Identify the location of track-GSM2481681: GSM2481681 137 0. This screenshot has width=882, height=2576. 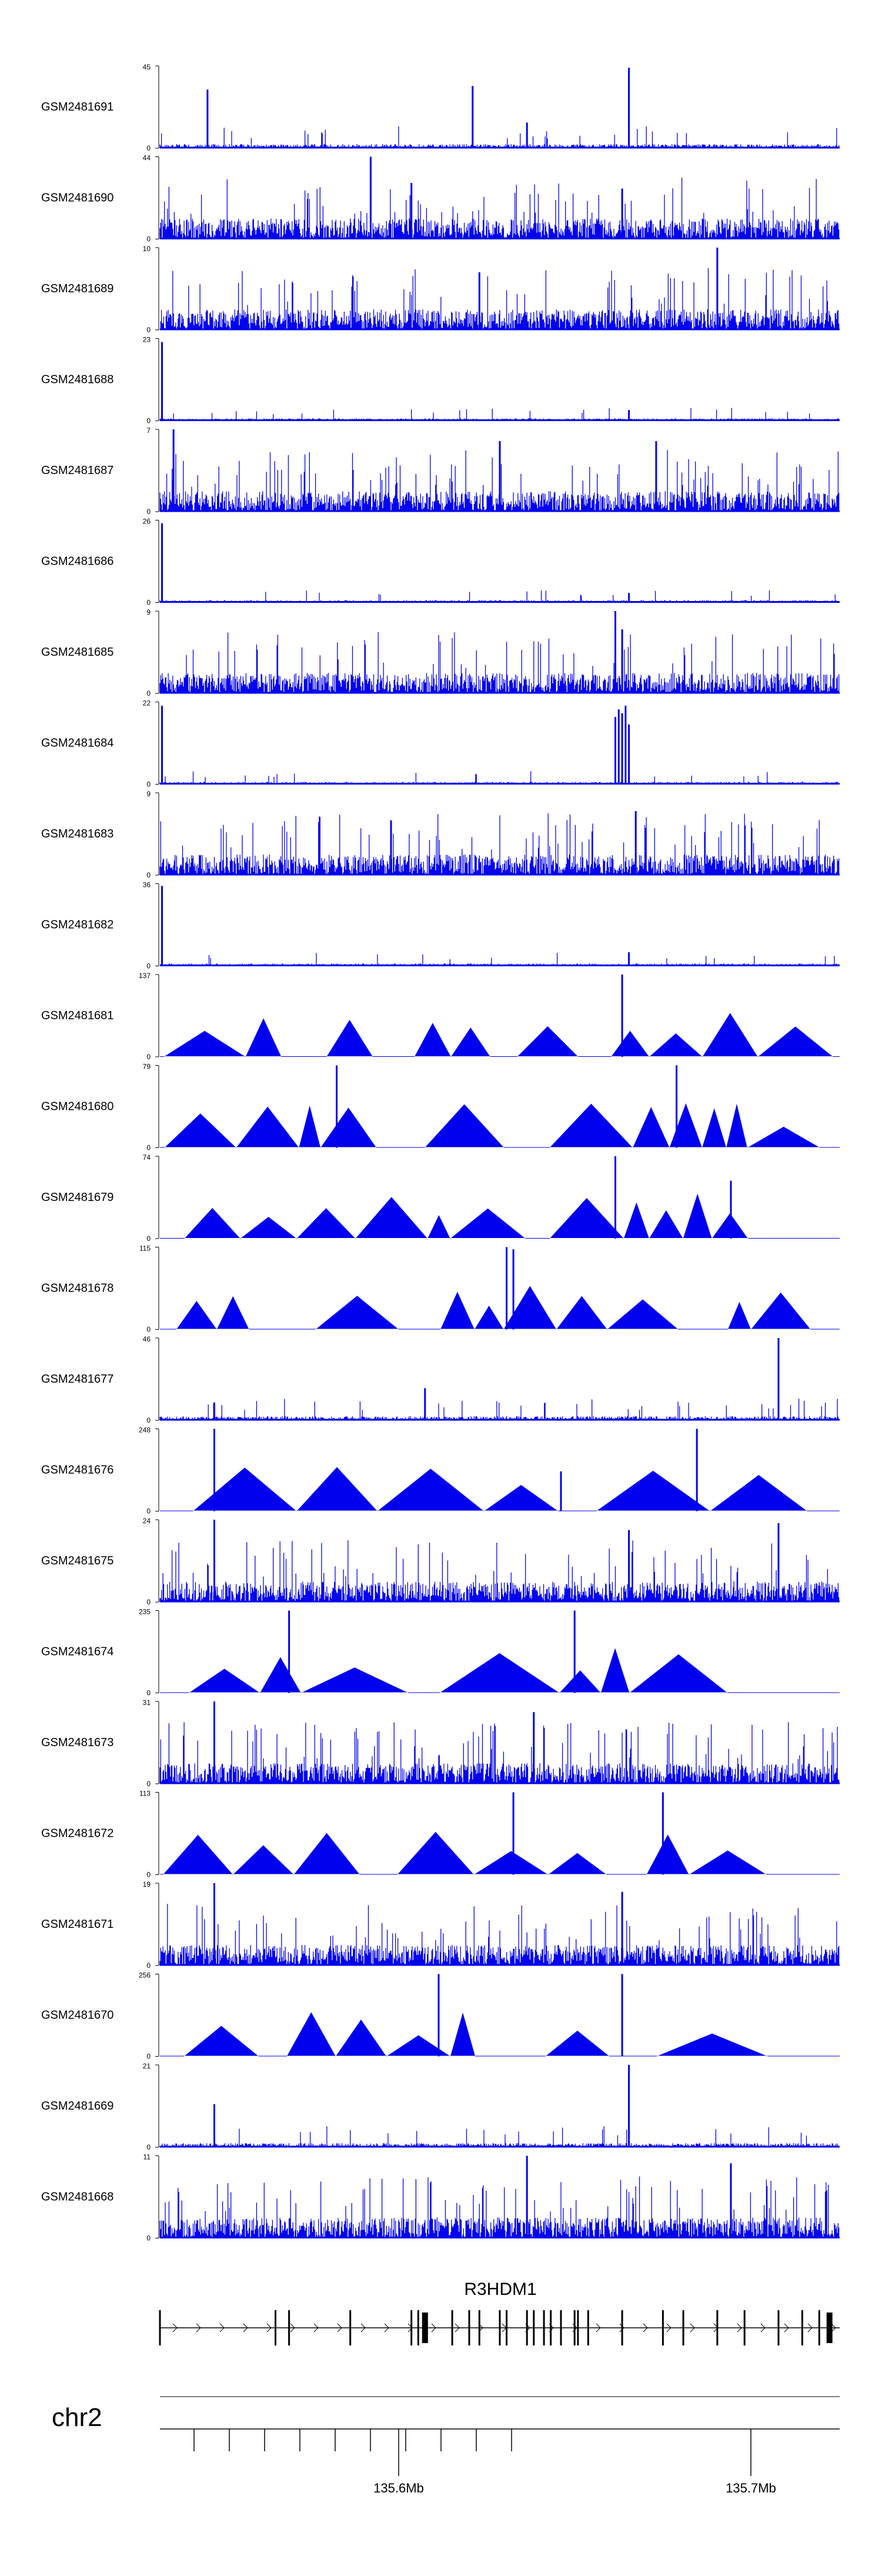
(440, 1016).